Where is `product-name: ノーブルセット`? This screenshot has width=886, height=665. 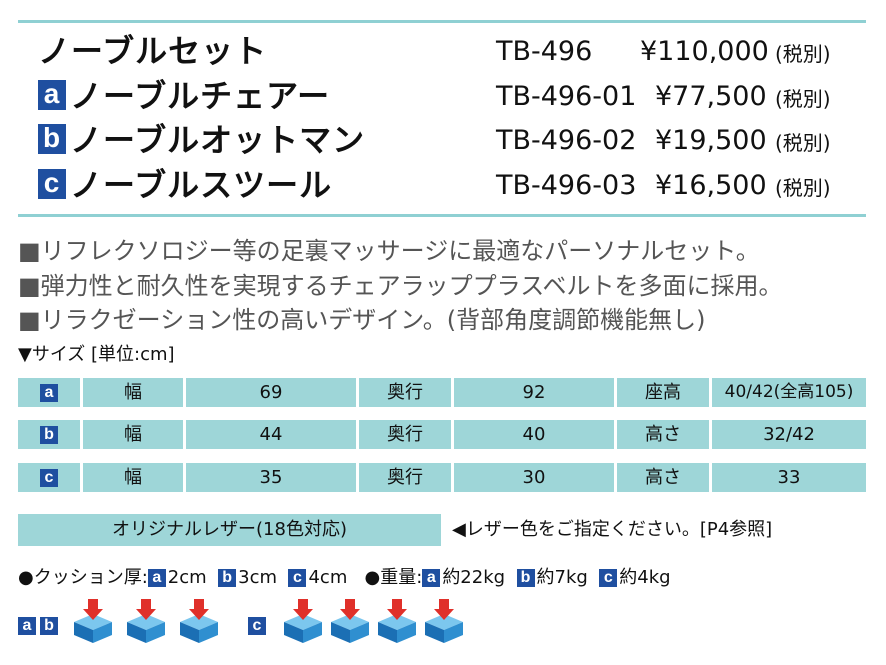 product-name: ノーブルセット is located at coordinates (153, 51).